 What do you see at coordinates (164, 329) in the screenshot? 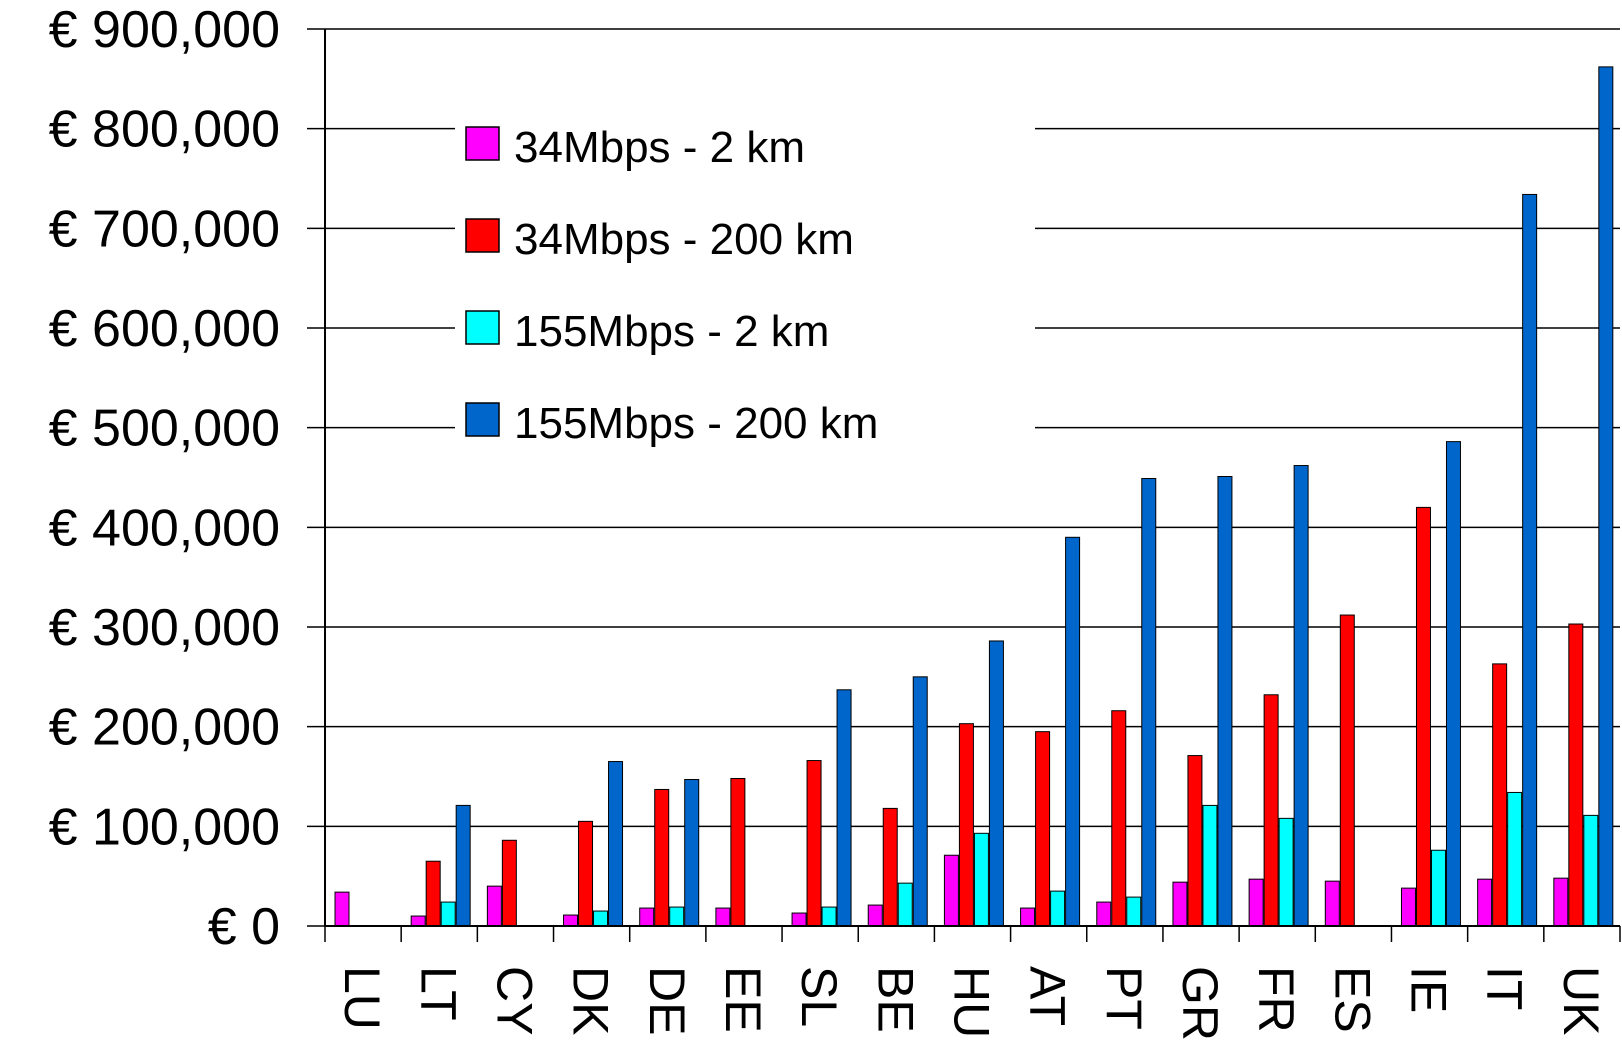
I see `y-tick-label: € 600,000` at bounding box center [164, 329].